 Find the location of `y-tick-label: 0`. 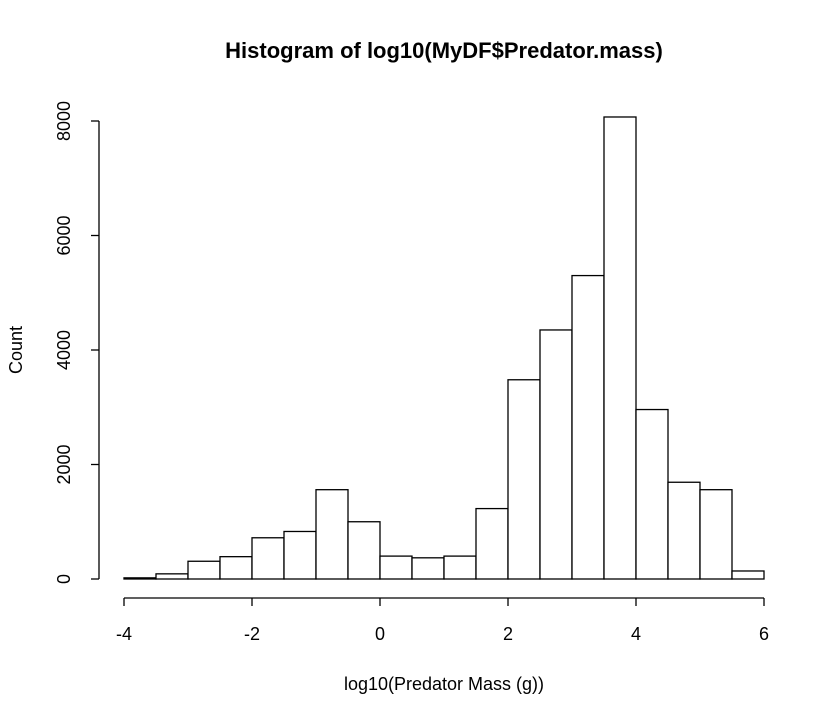

y-tick-label: 0 is located at coordinates (64, 579).